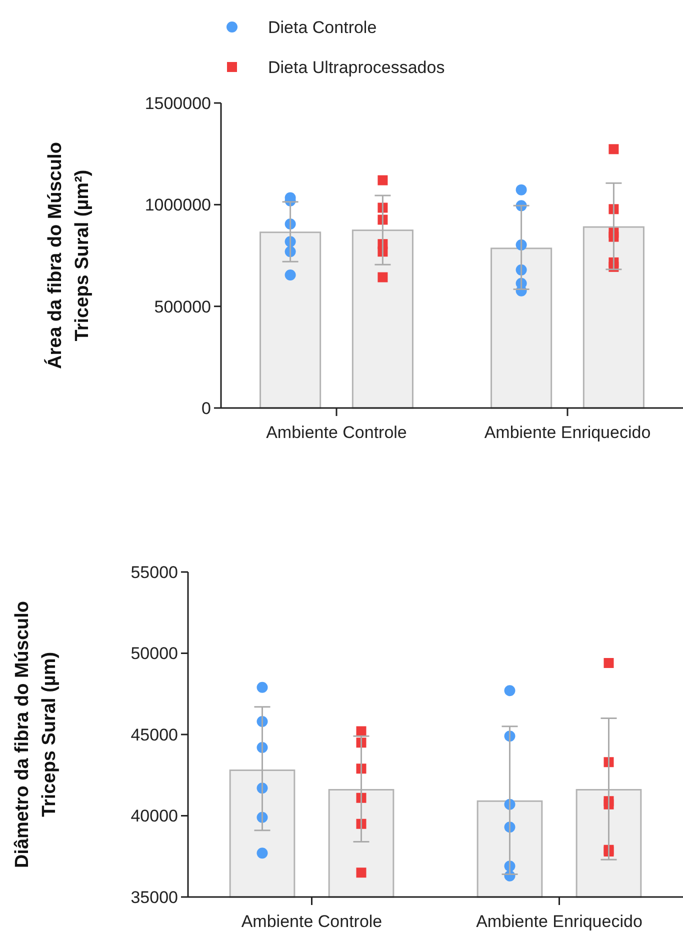 The image size is (683, 938). I want to click on y-tick-label: 45000, so click(154, 734).